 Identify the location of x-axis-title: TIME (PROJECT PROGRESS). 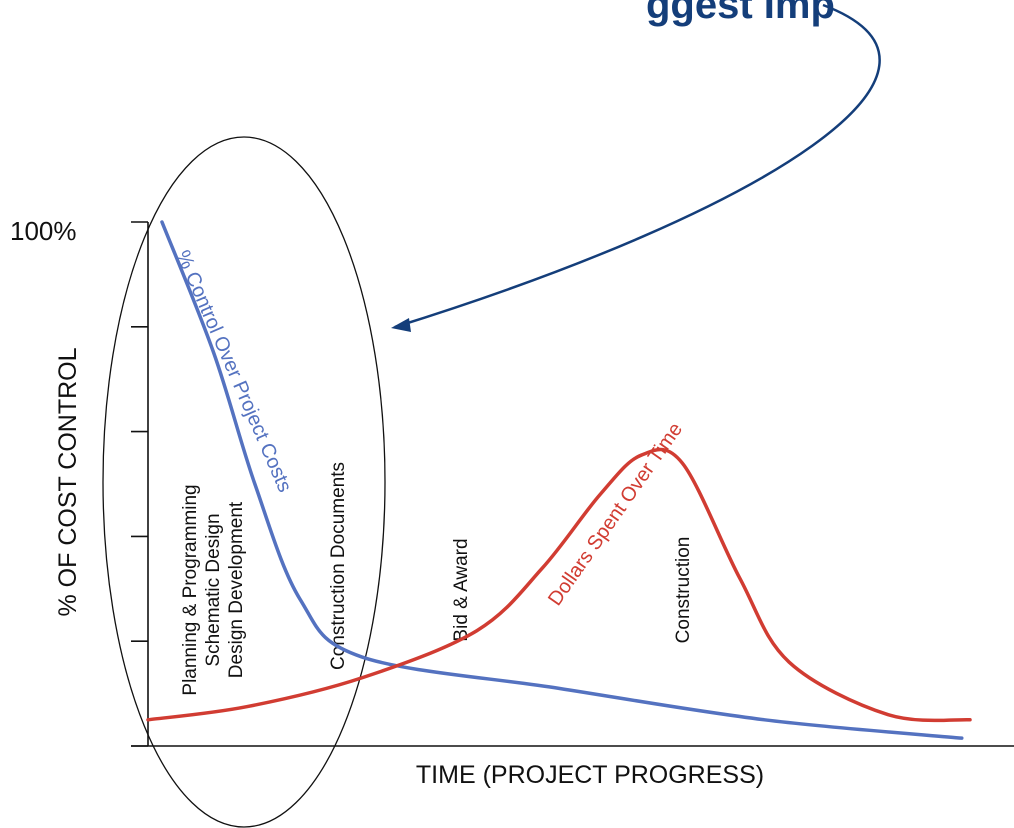
(590, 775).